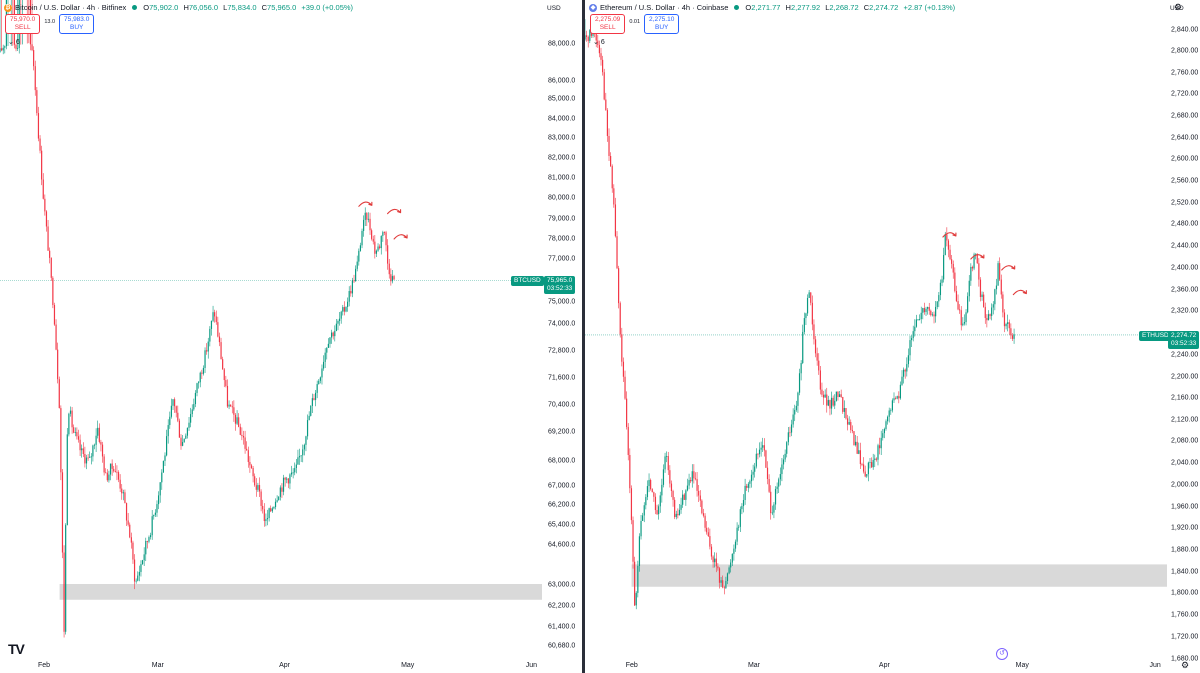  Describe the element at coordinates (1185, 665) in the screenshot. I see `chart-settings-icon: ⚙` at that location.